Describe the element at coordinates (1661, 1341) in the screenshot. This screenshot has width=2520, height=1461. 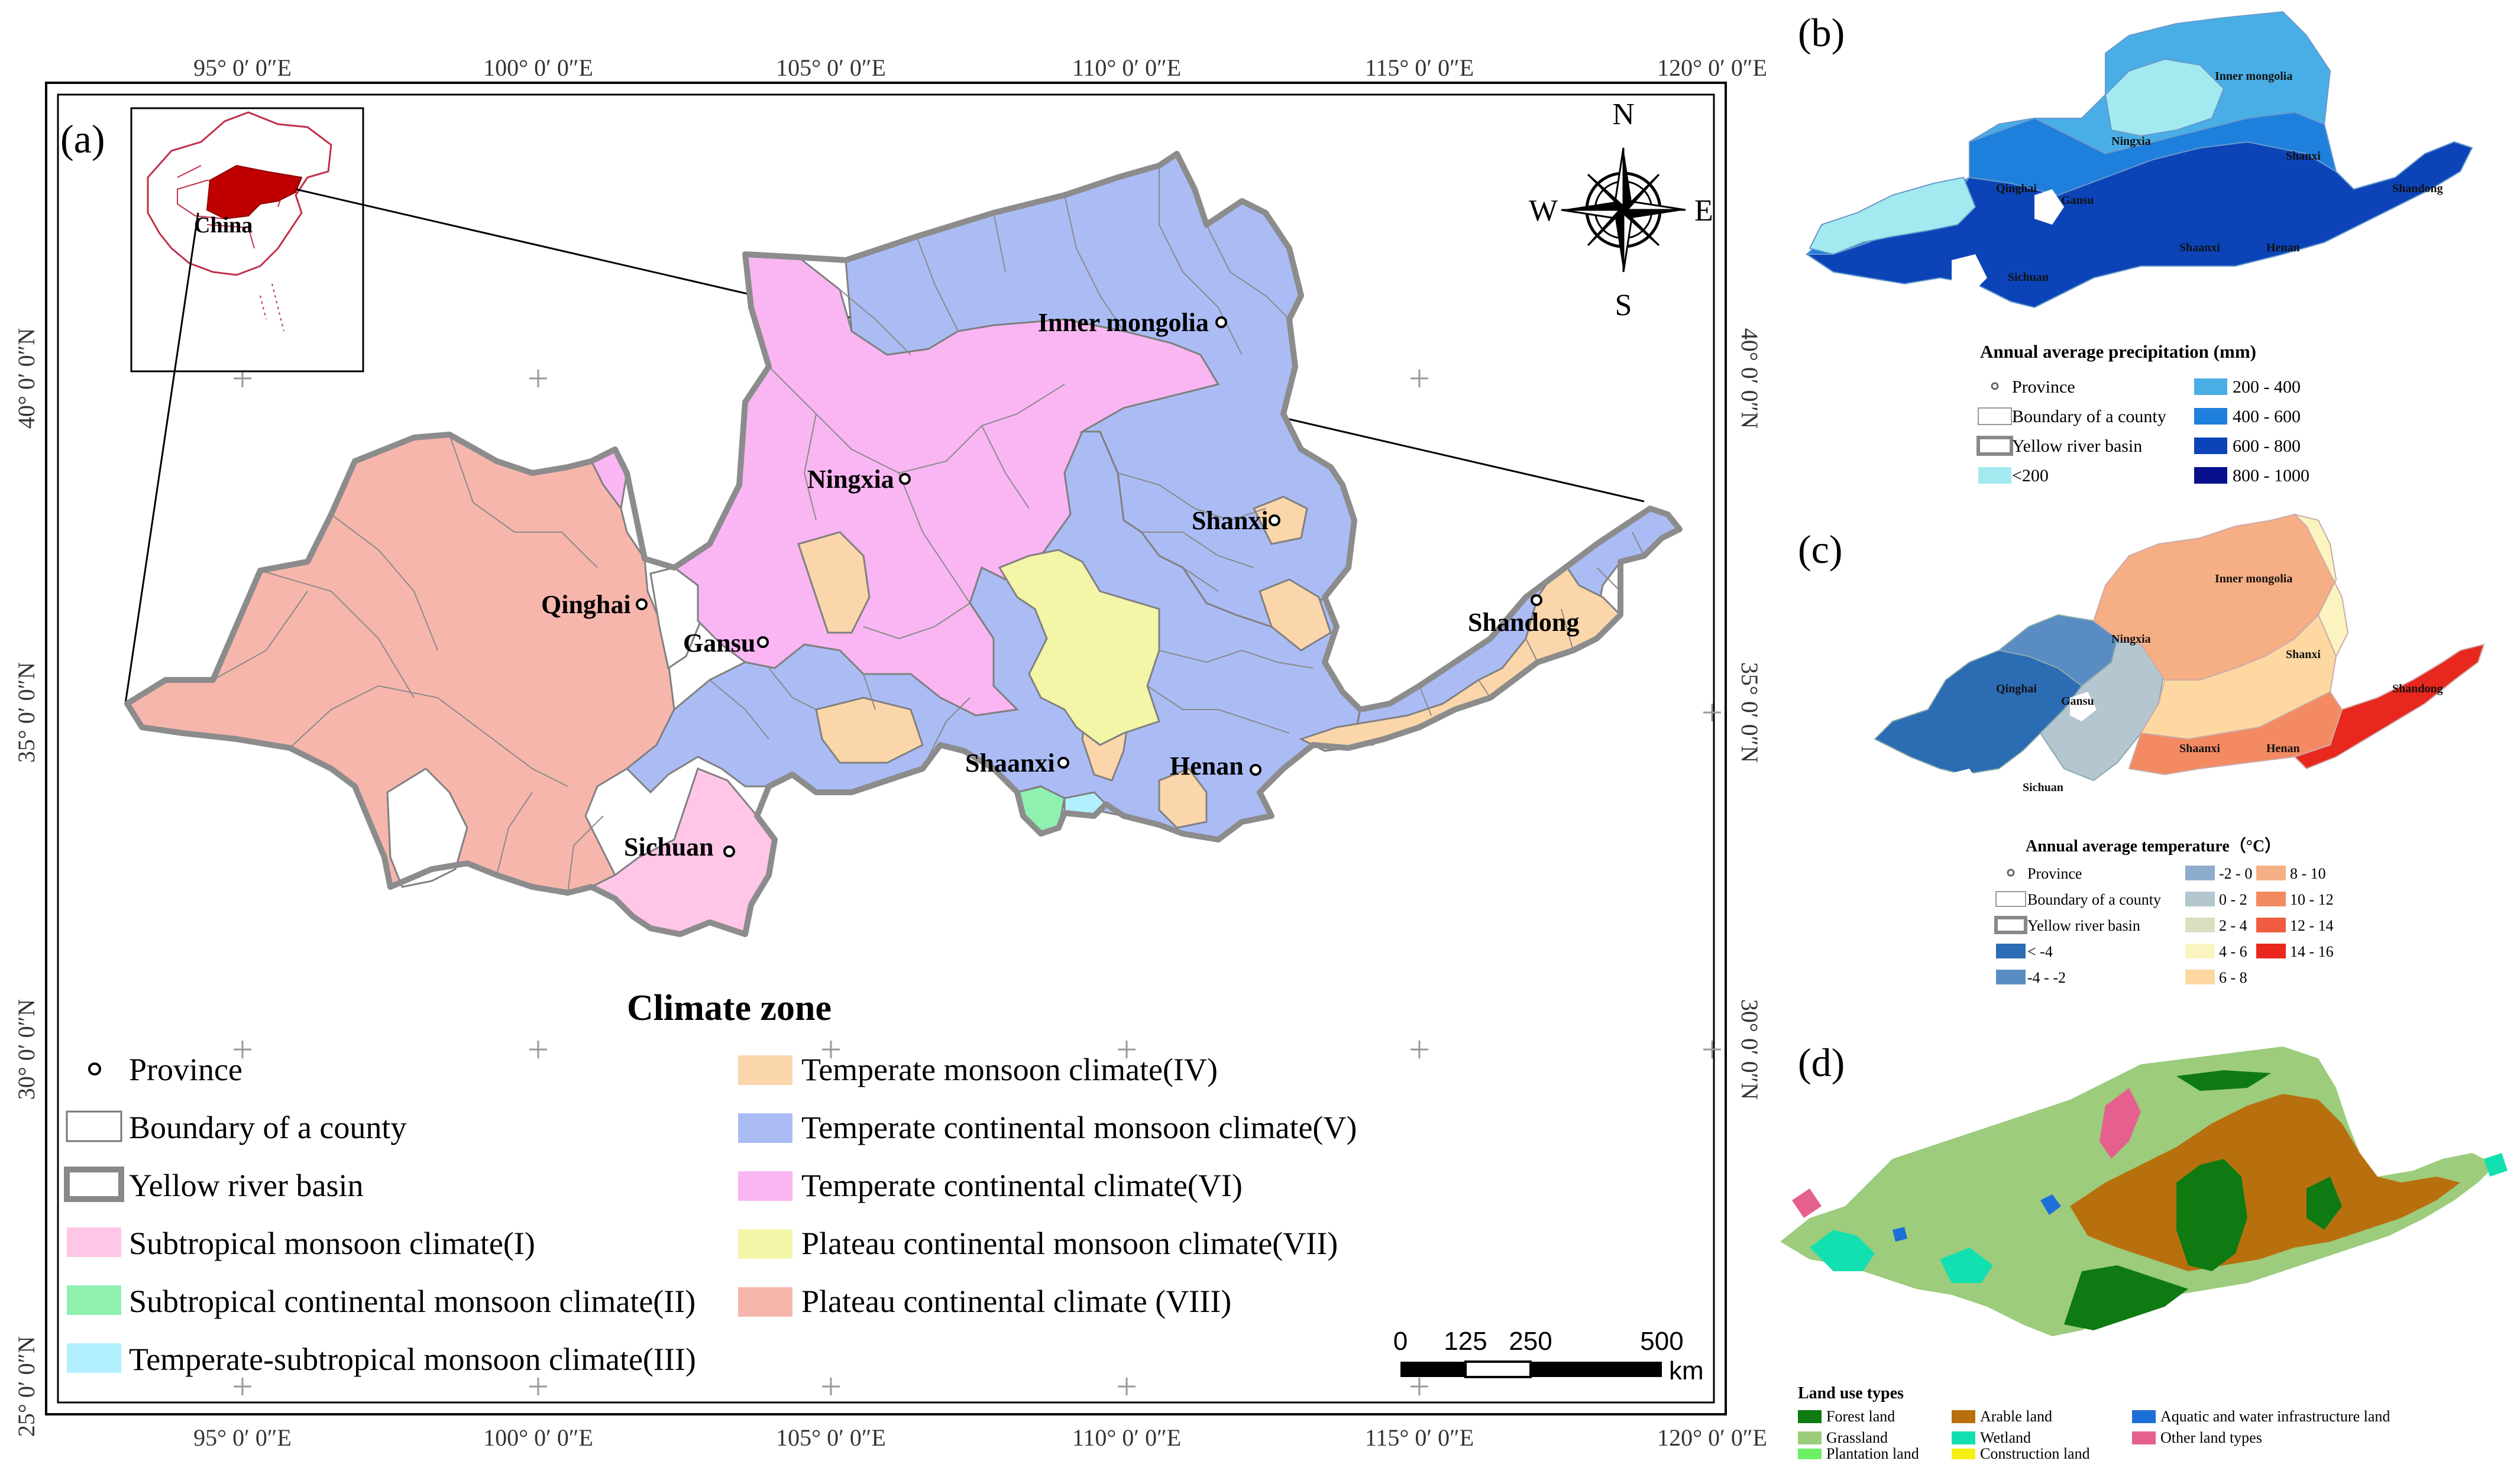
I see `scale-tick-500: 500` at that location.